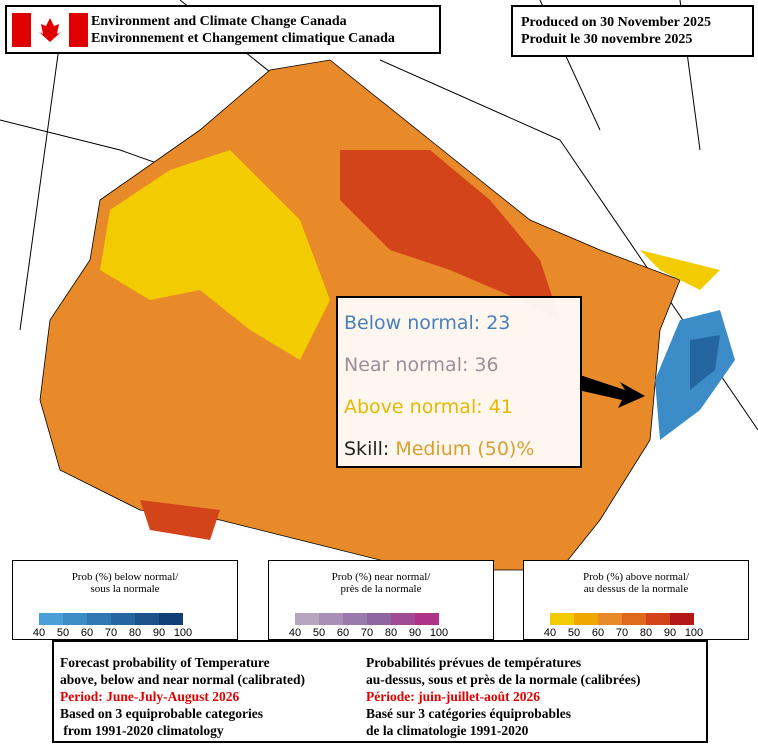 This screenshot has width=758, height=747. I want to click on produced-en: Produced on 30 November 2025, so click(616, 22).